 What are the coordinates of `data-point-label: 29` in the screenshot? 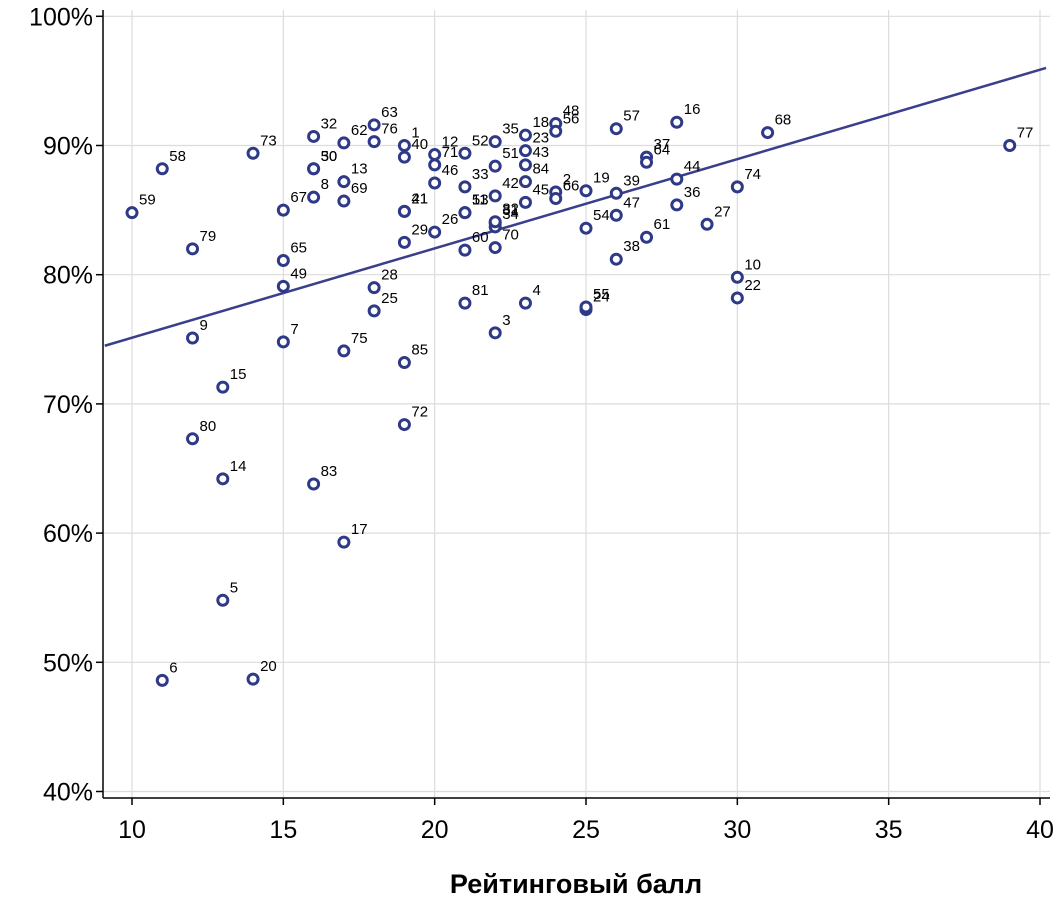 It's located at (419, 229).